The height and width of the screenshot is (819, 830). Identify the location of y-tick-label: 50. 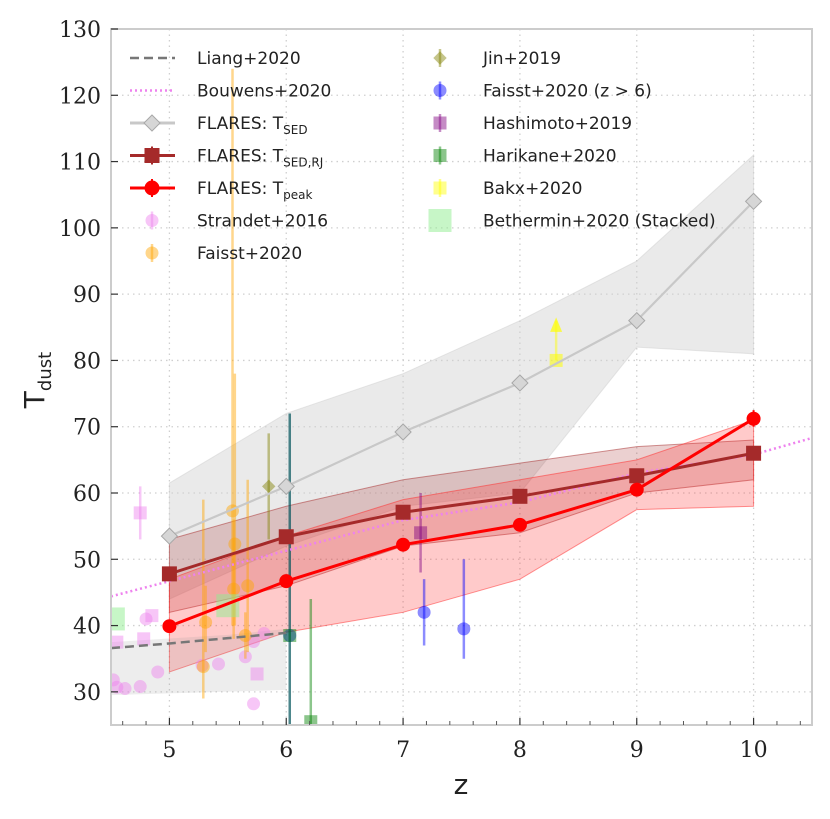
(87, 560).